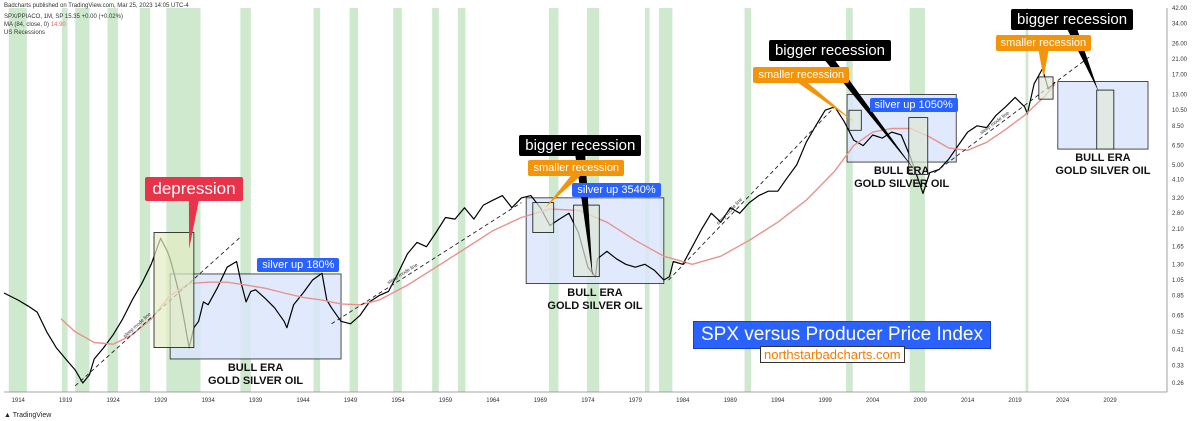  Describe the element at coordinates (27, 25) in the screenshot. I see `ma-label: MA (84, close, 0)` at that location.